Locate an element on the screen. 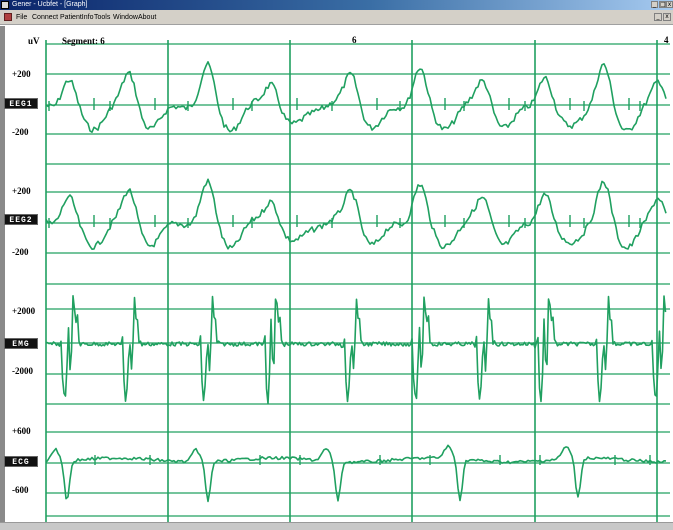 The height and width of the screenshot is (530, 673). channel-tag-emg: EMG is located at coordinates (21, 343).